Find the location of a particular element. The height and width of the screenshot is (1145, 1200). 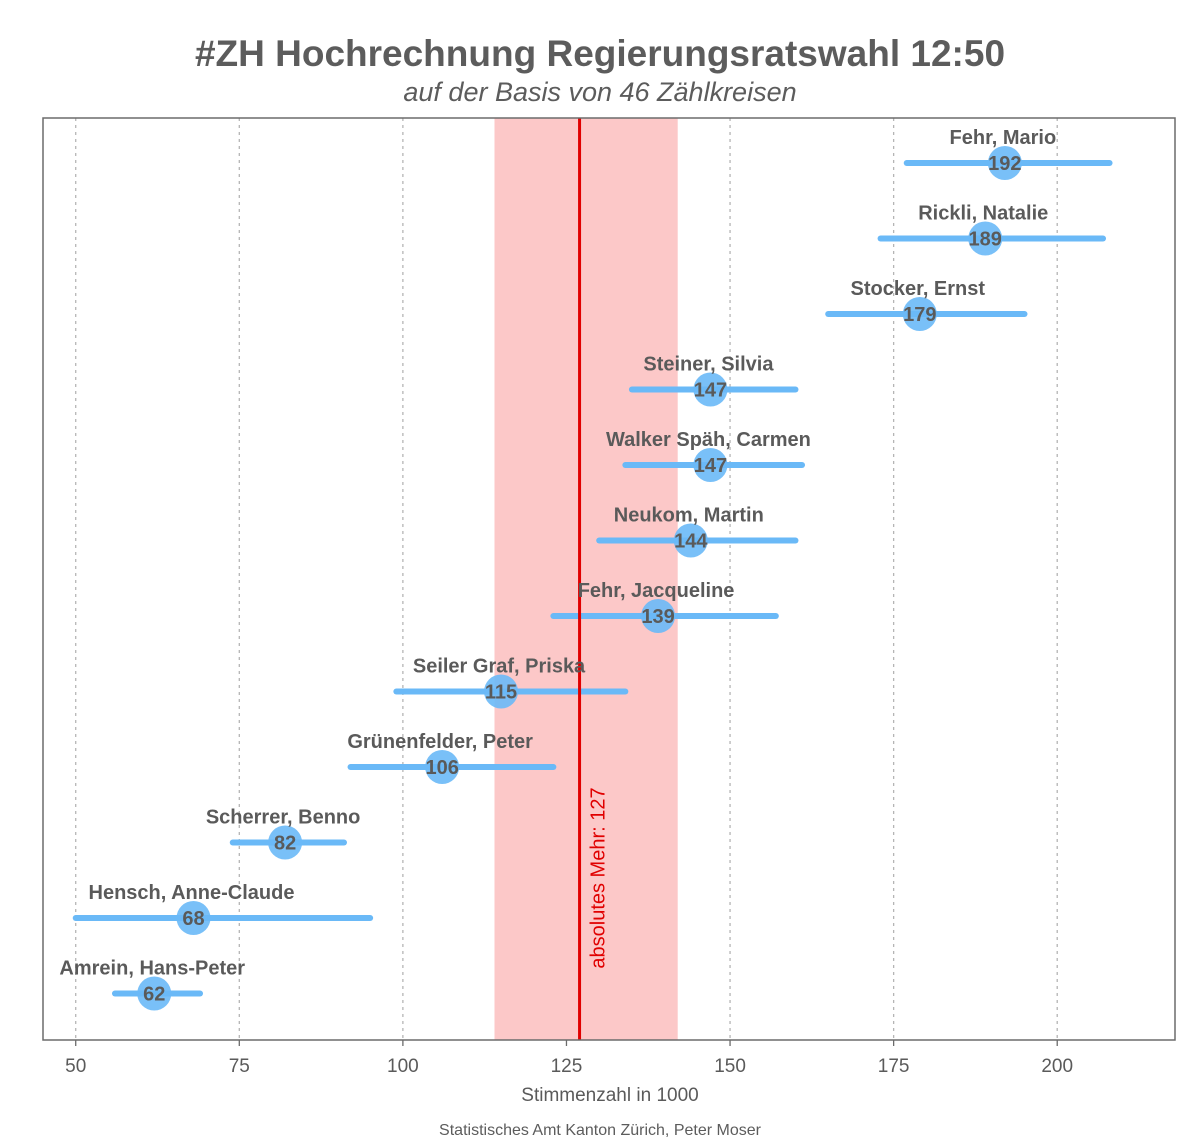

value-label: 106 is located at coordinates (441, 768).